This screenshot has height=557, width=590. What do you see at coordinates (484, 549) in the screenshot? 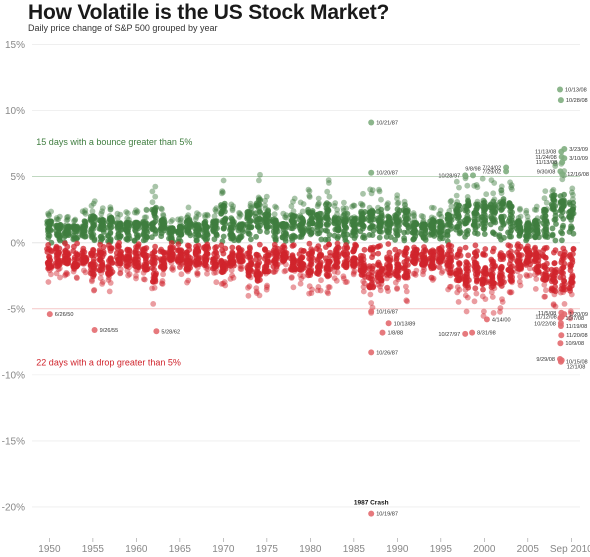
I see `x-tick-label: 2000` at bounding box center [484, 549].